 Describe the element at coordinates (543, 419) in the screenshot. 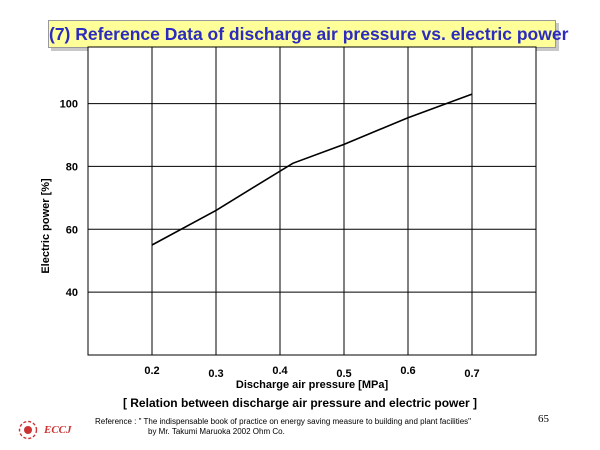

I see `page-number: 65` at that location.